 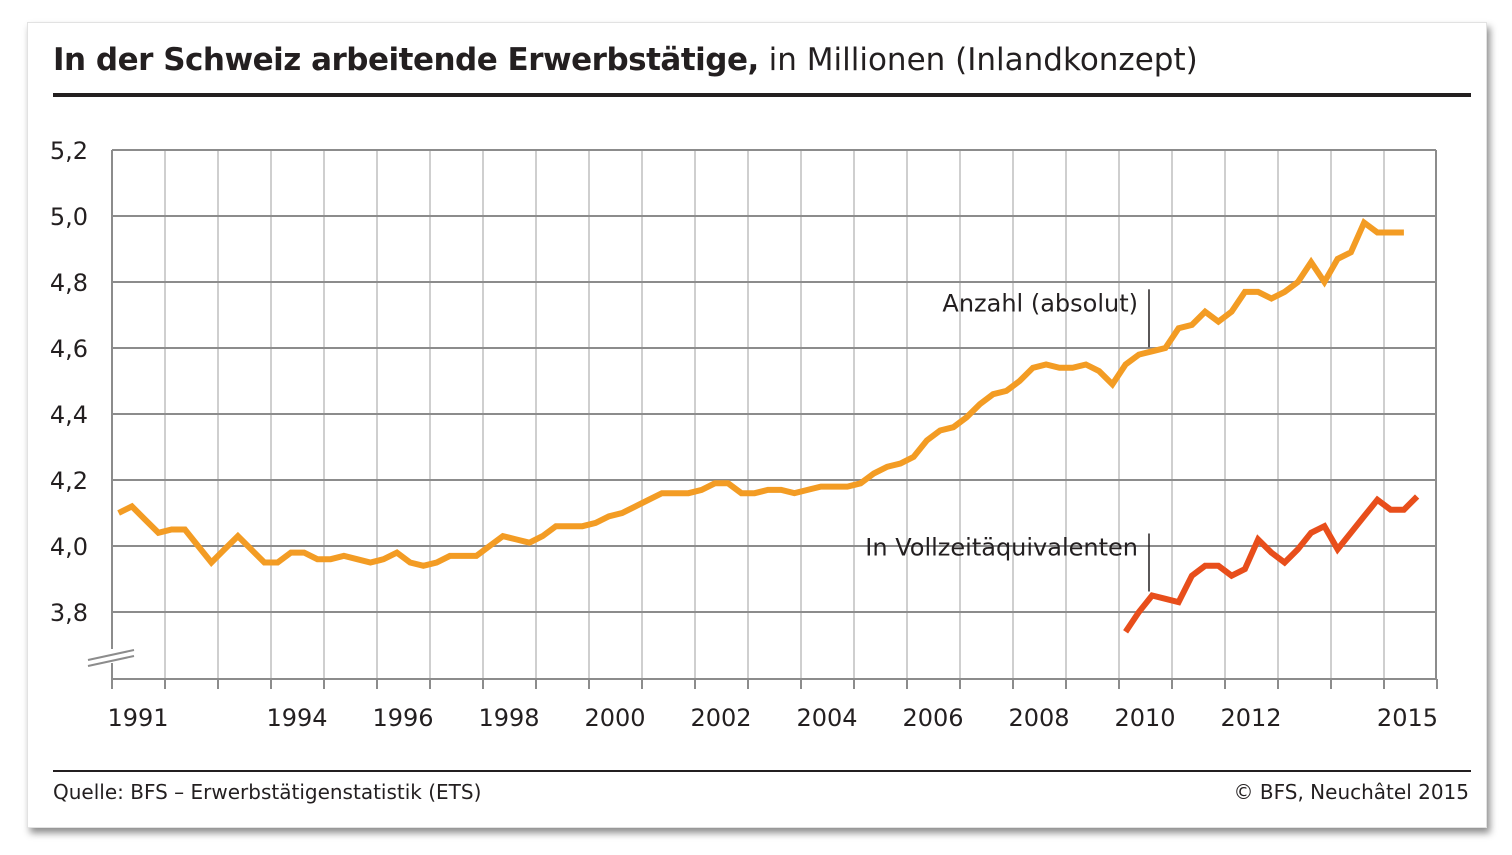 What do you see at coordinates (1001, 548) in the screenshot?
I see `annotation-fte: In Vollzeitäquivalenten` at bounding box center [1001, 548].